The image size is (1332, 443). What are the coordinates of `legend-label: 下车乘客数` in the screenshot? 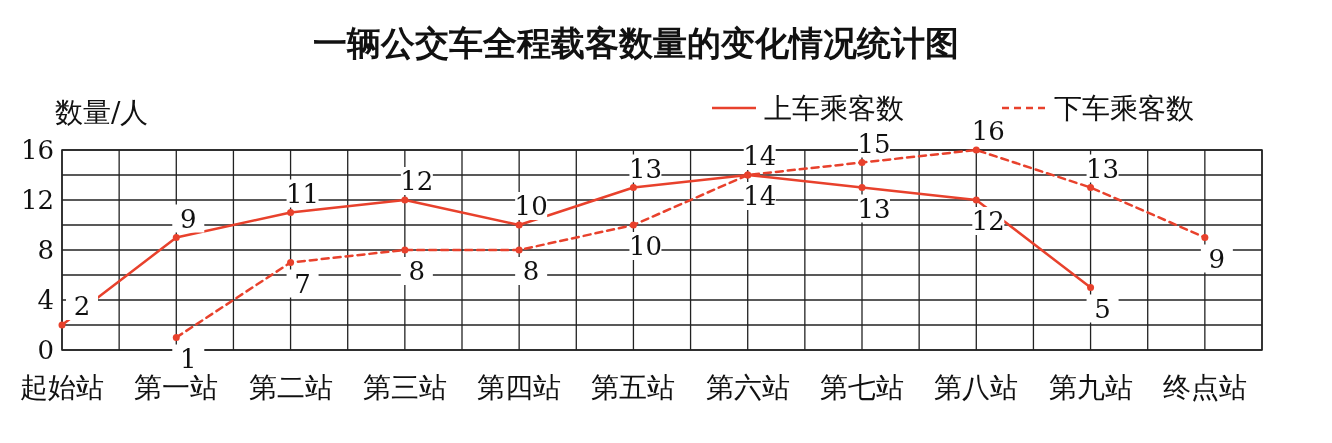 It's located at (1124, 108).